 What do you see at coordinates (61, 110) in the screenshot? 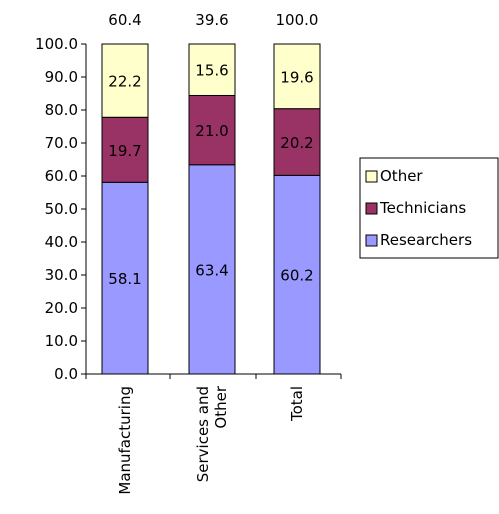
I see `y-tick-label: 80.0` at bounding box center [61, 110].